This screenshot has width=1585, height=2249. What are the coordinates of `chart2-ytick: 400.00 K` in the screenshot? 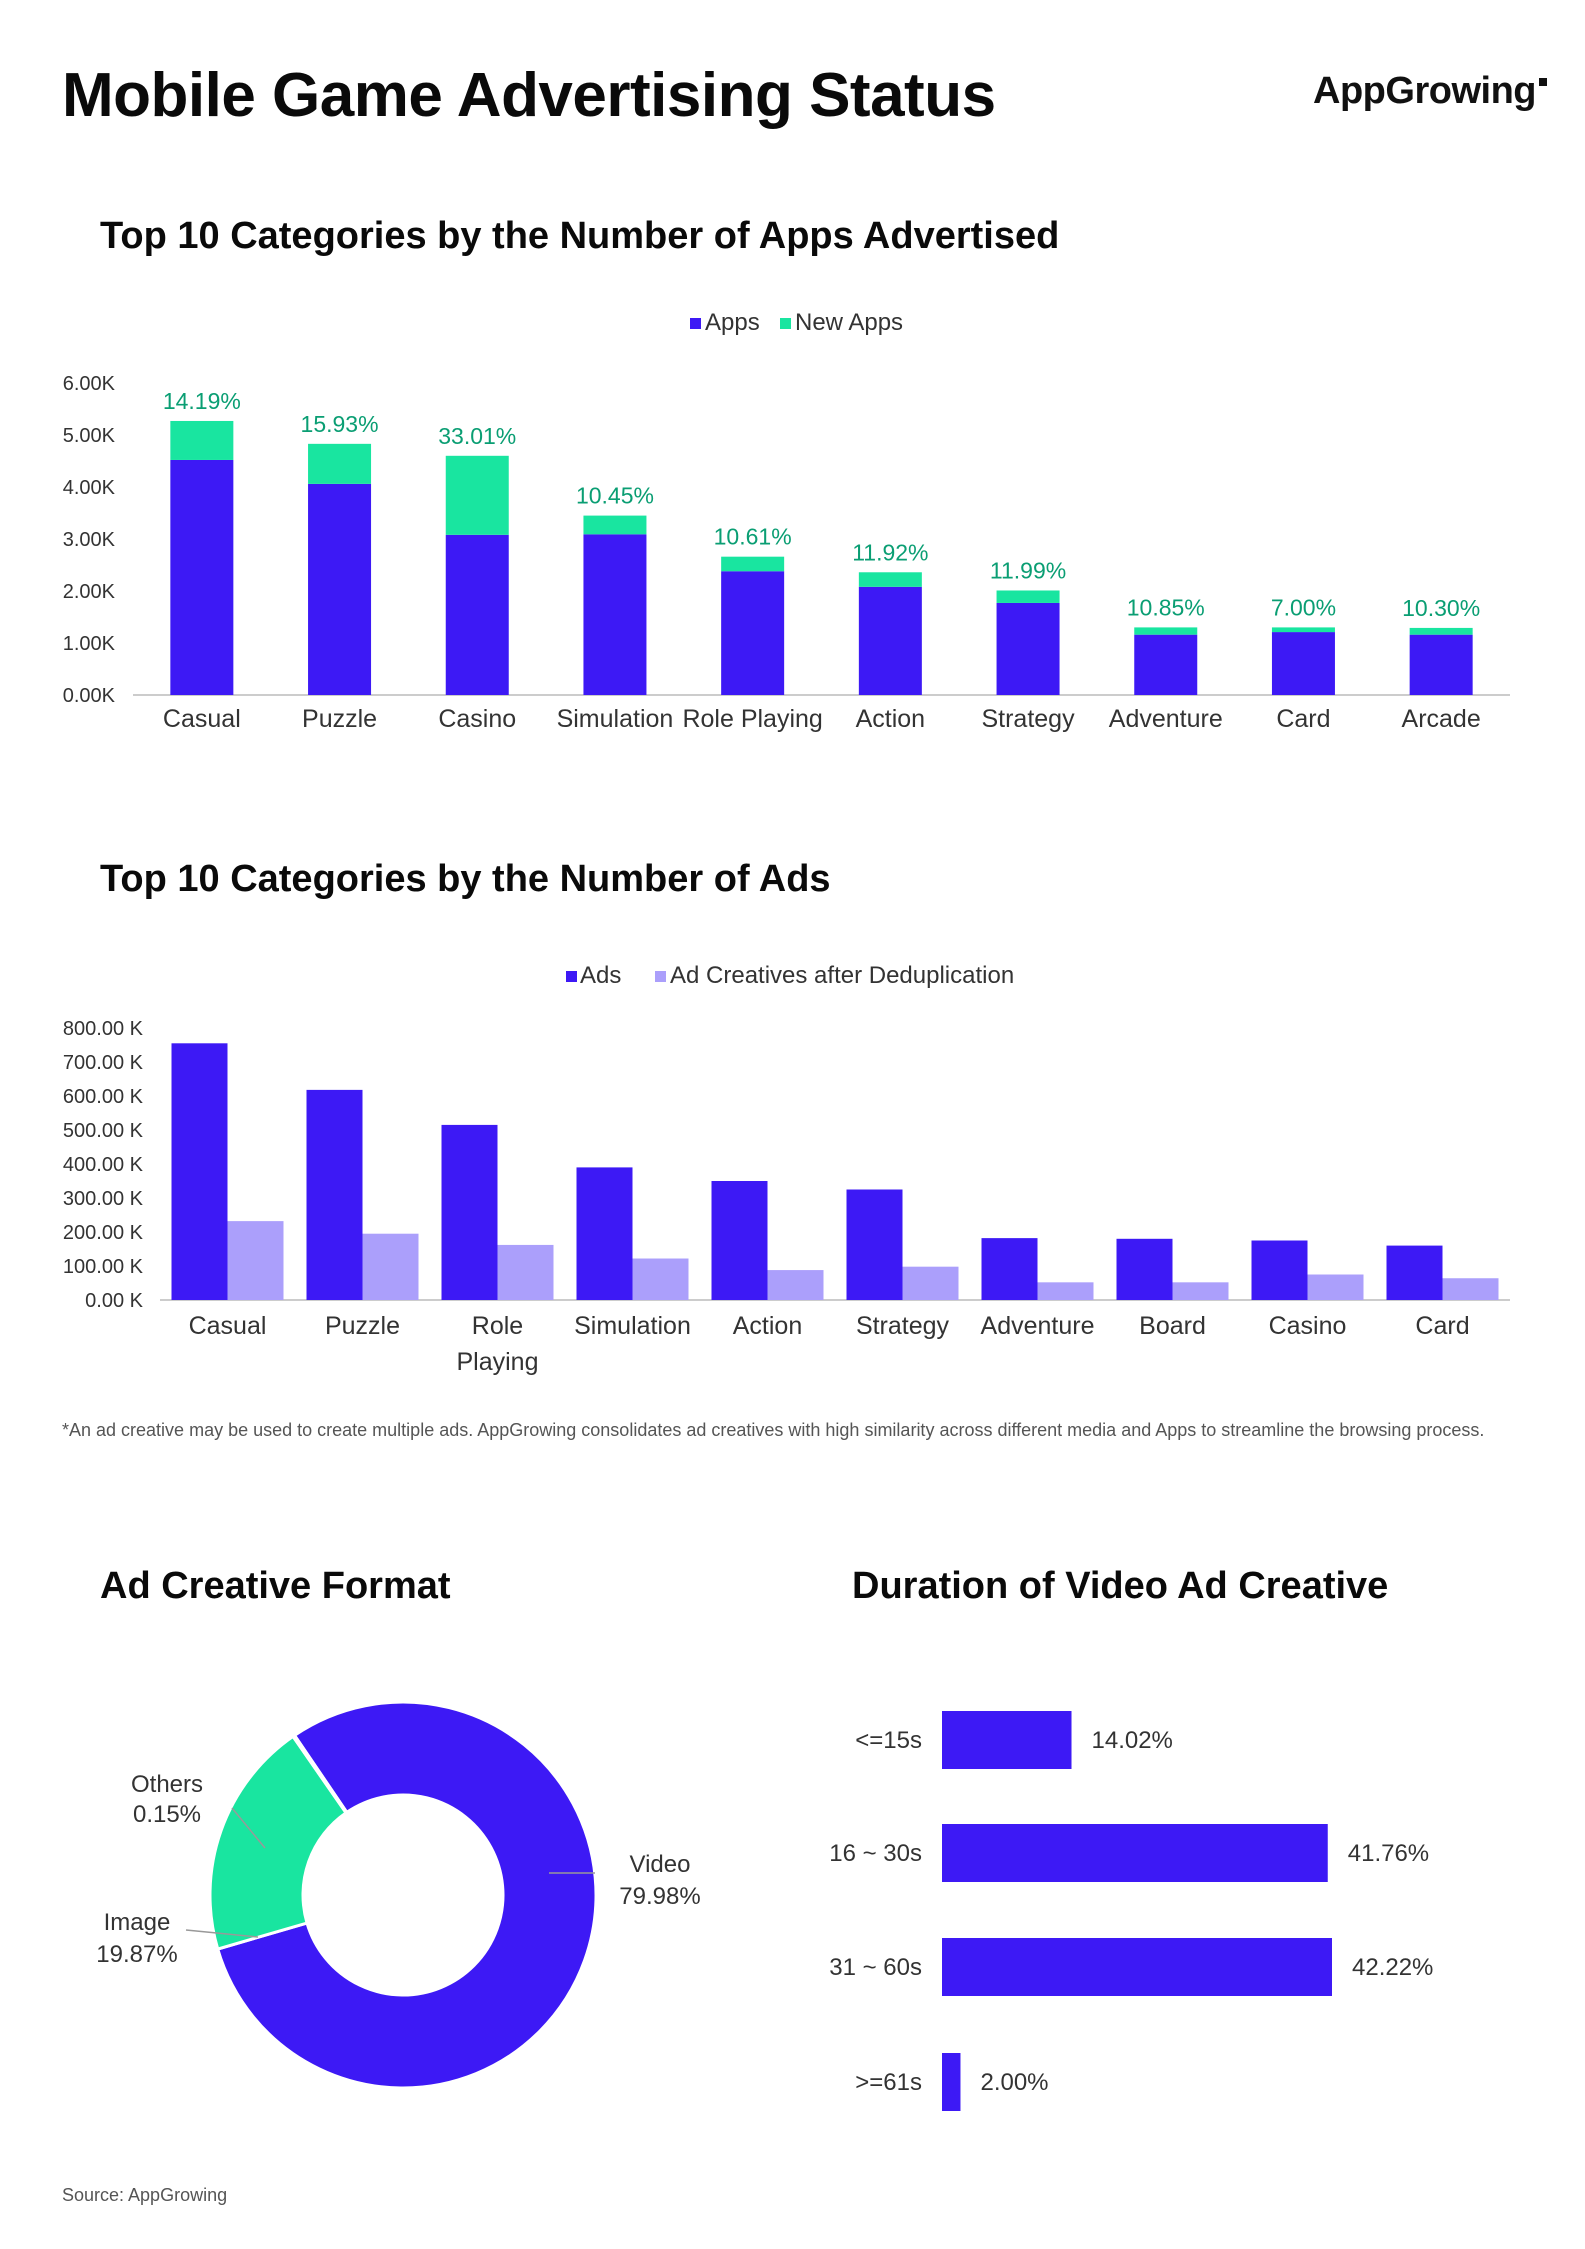 It's located at (103, 1165).